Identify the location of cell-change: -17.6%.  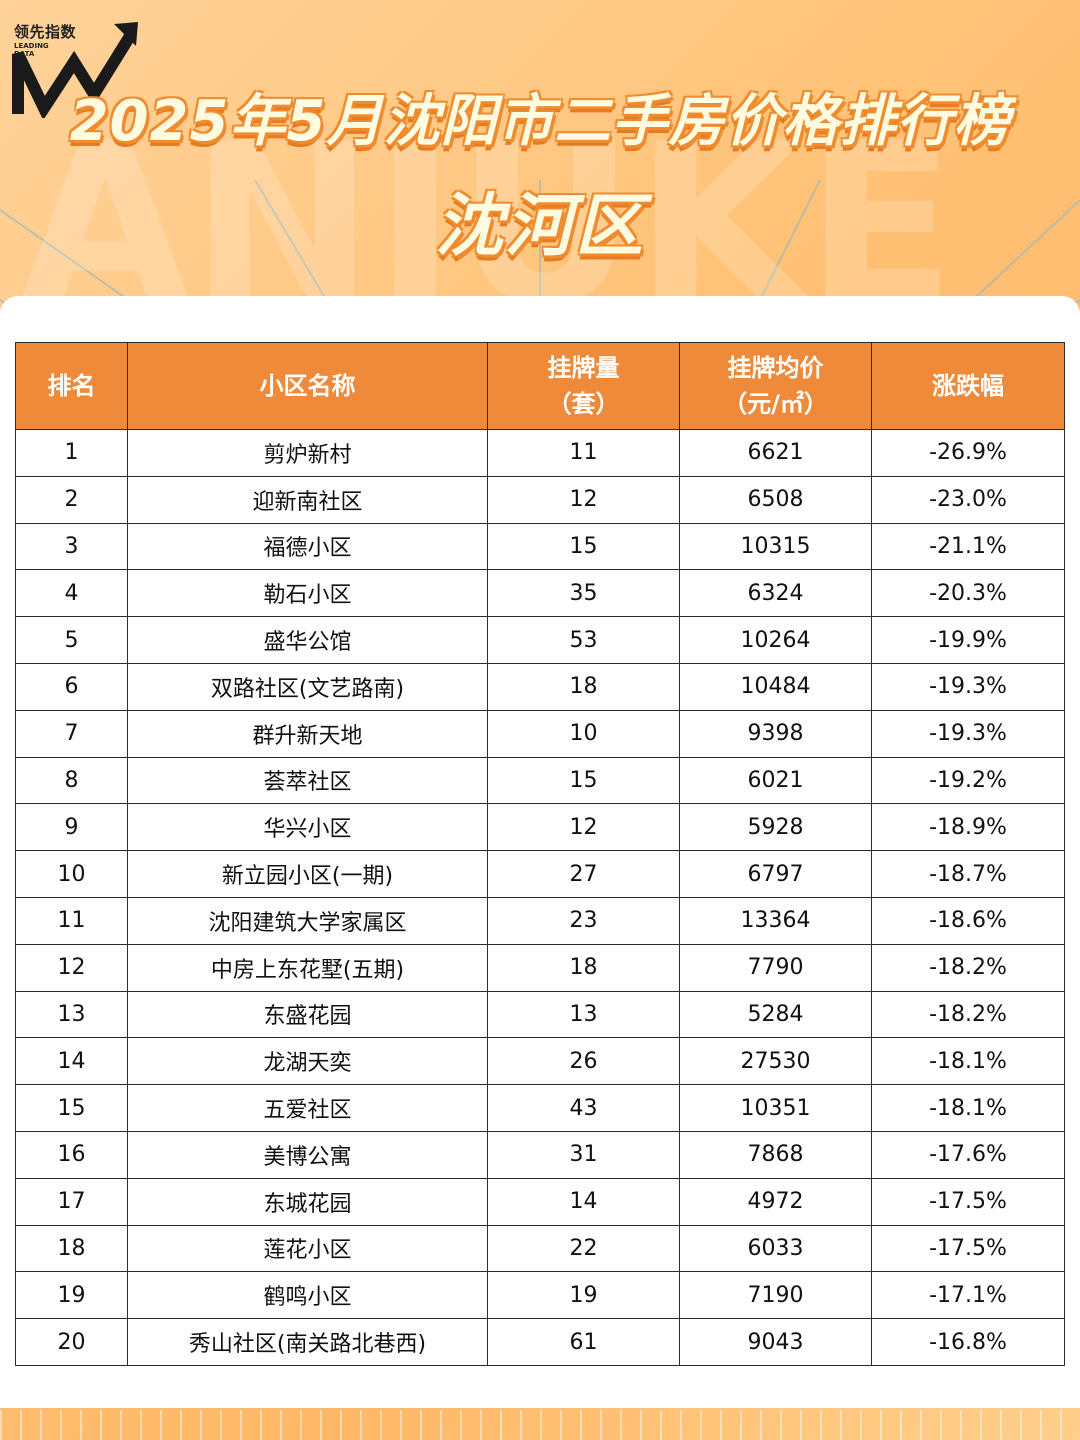
(968, 1154).